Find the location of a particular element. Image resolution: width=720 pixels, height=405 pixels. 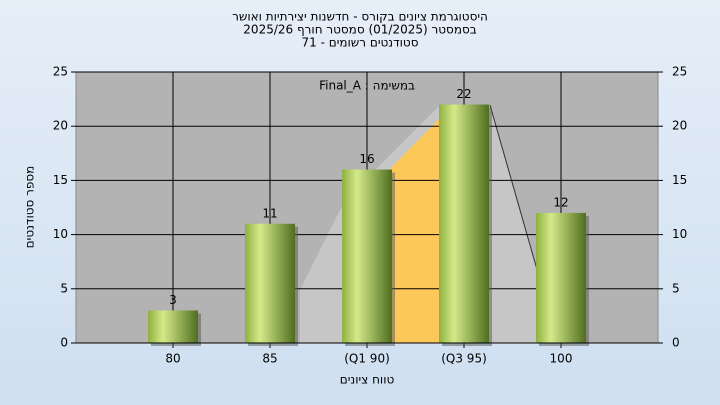

y2-tick-label: 20 is located at coordinates (679, 126).